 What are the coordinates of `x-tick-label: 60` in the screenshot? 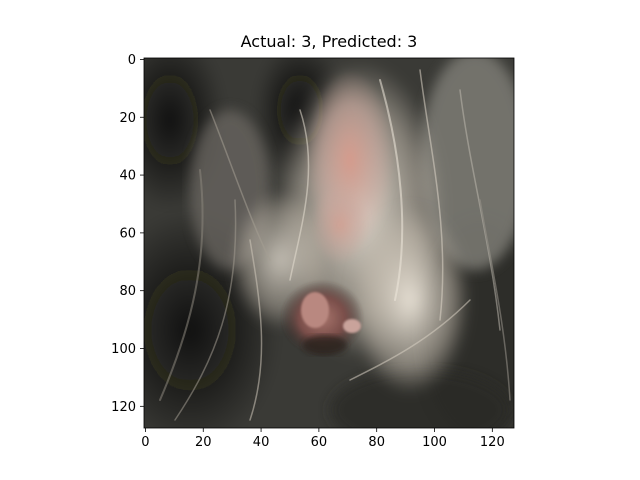 It's located at (319, 442).